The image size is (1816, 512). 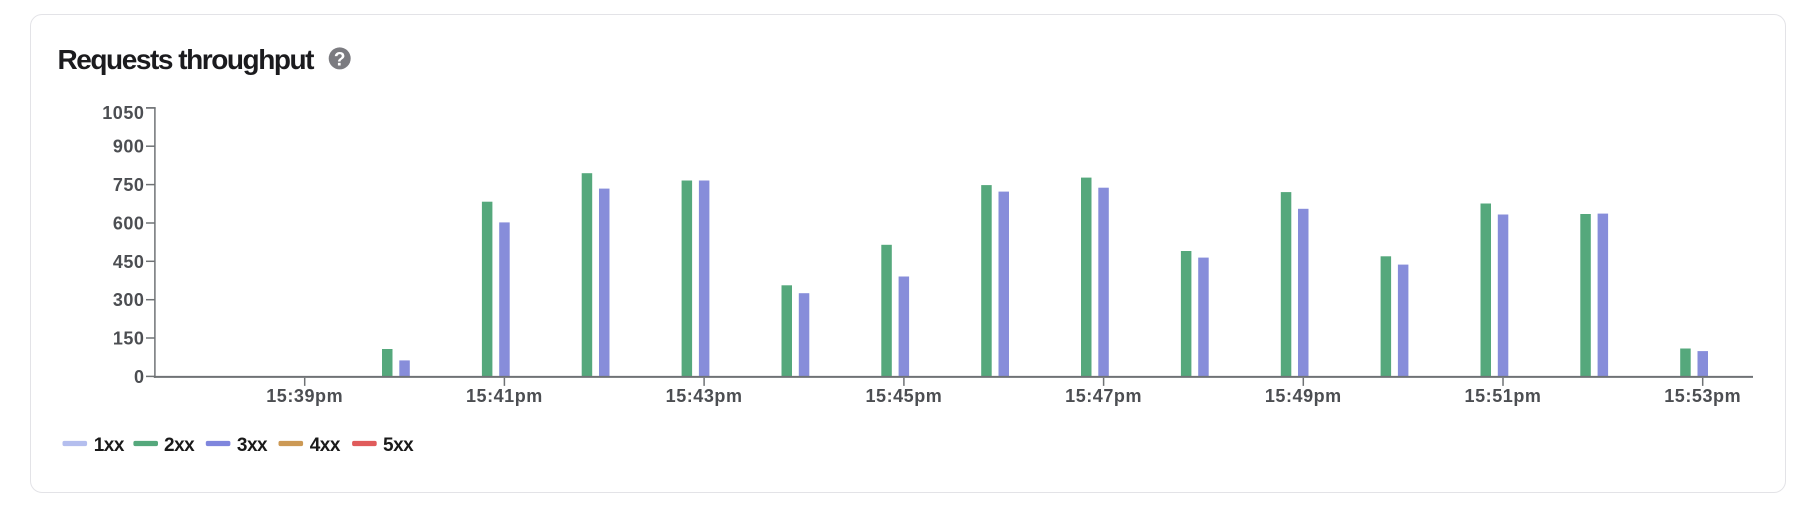 I want to click on svg-text: 900, so click(x=129, y=147).